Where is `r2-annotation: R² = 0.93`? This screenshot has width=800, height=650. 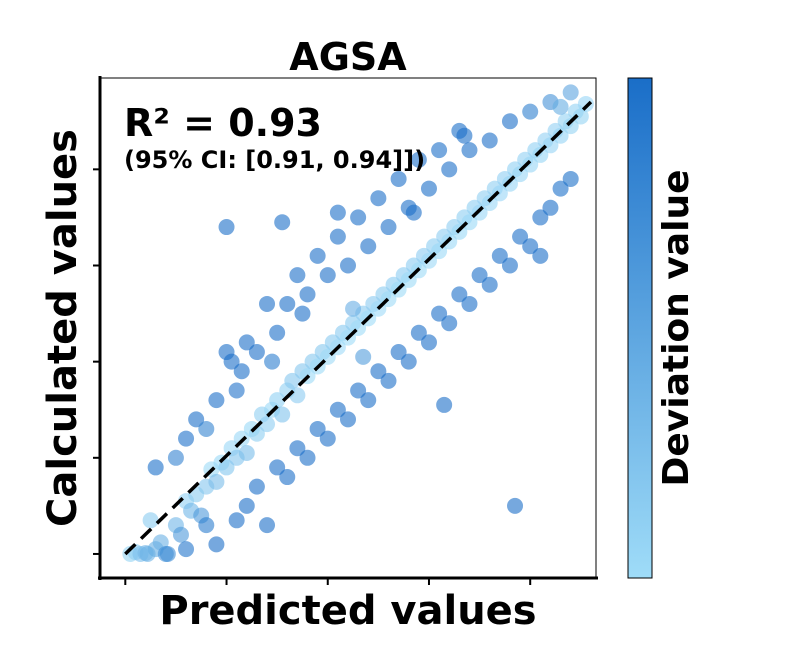
r2-annotation: R² = 0.93 is located at coordinates (223, 123).